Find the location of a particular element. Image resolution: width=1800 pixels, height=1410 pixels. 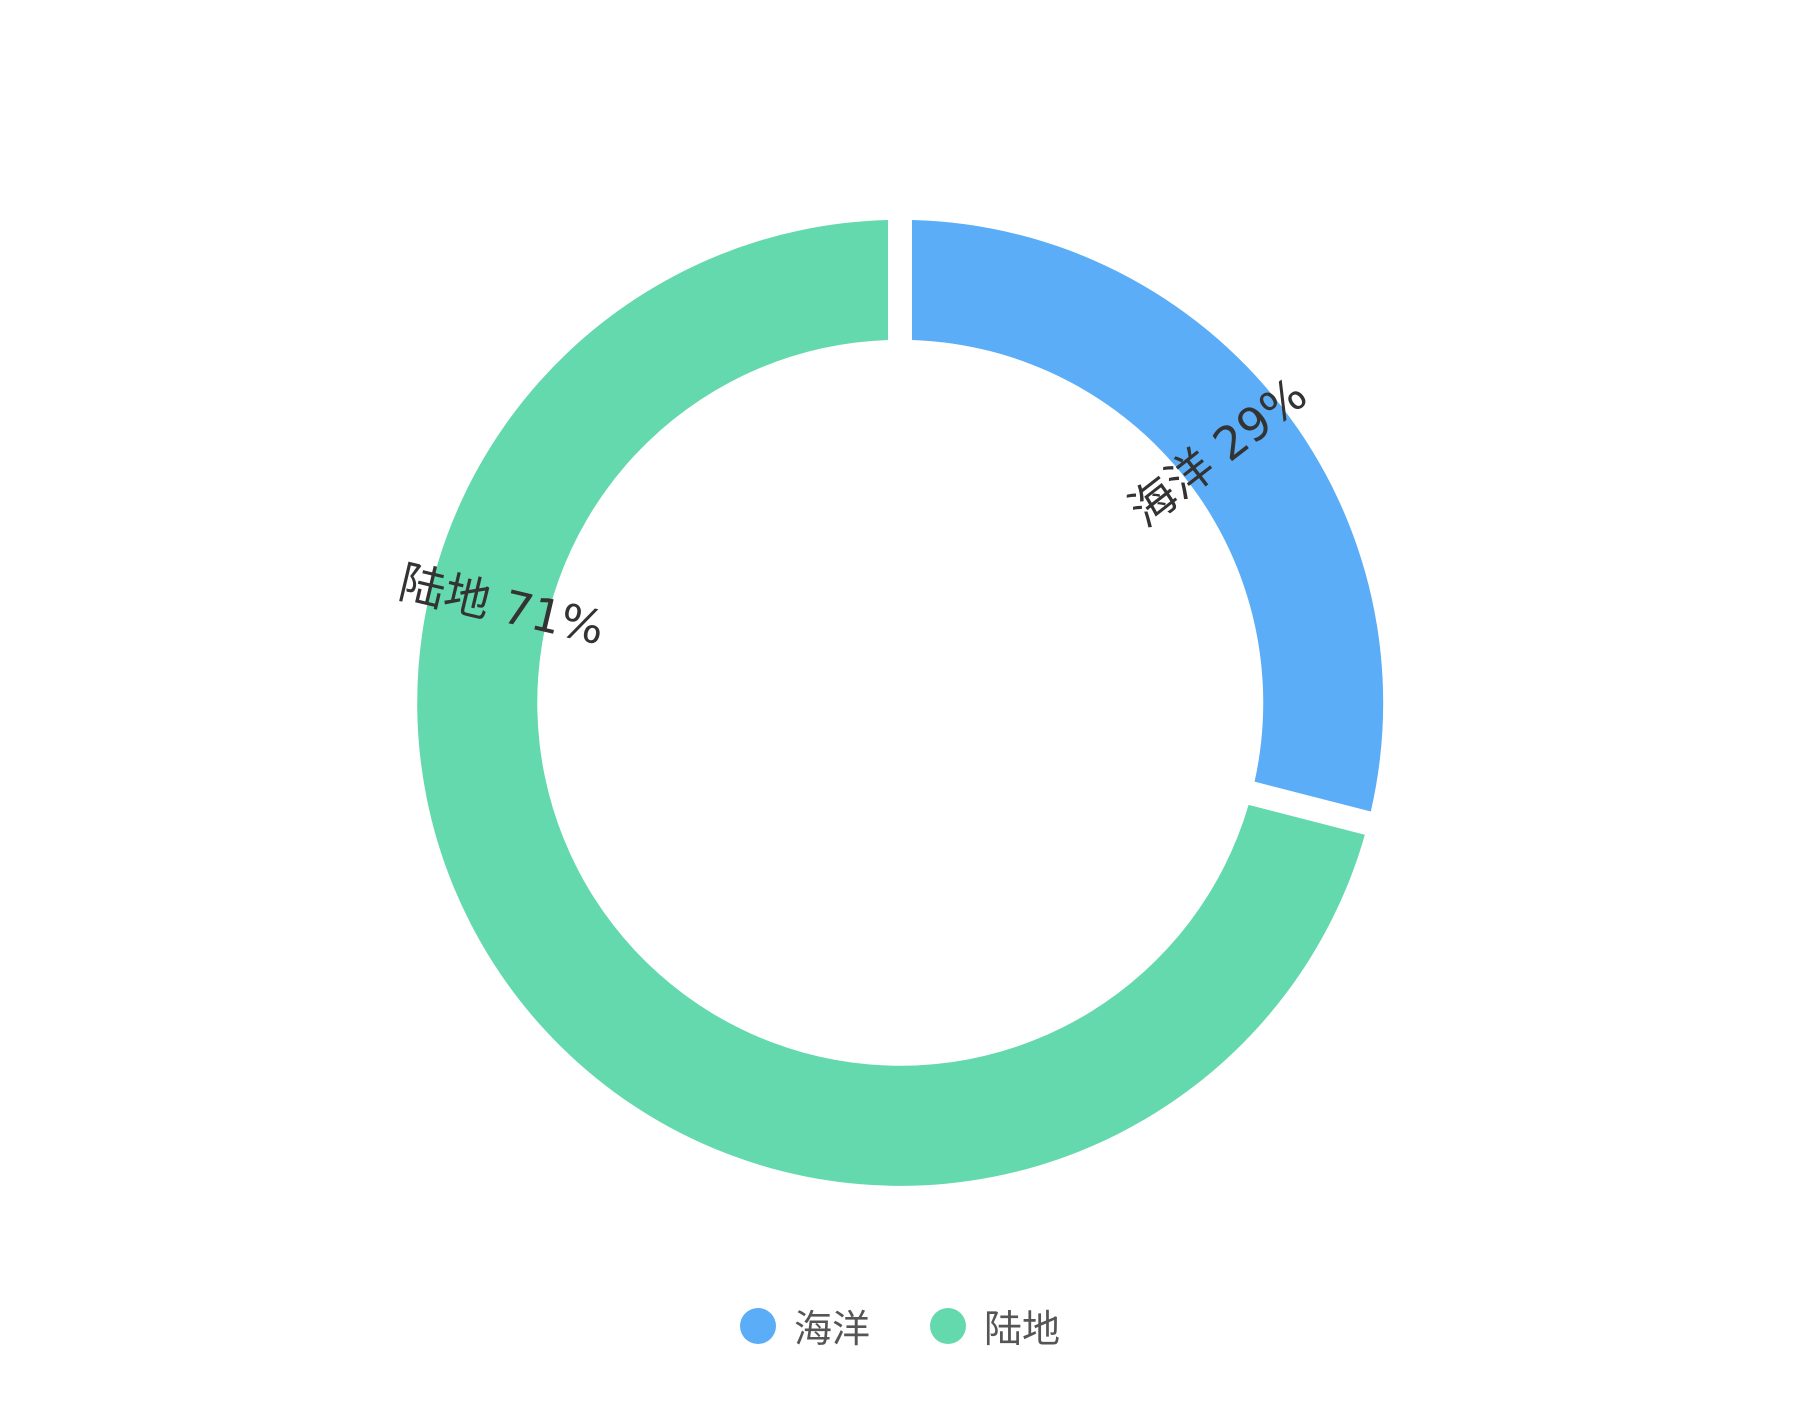

legend-dot-land is located at coordinates (948, 1325).